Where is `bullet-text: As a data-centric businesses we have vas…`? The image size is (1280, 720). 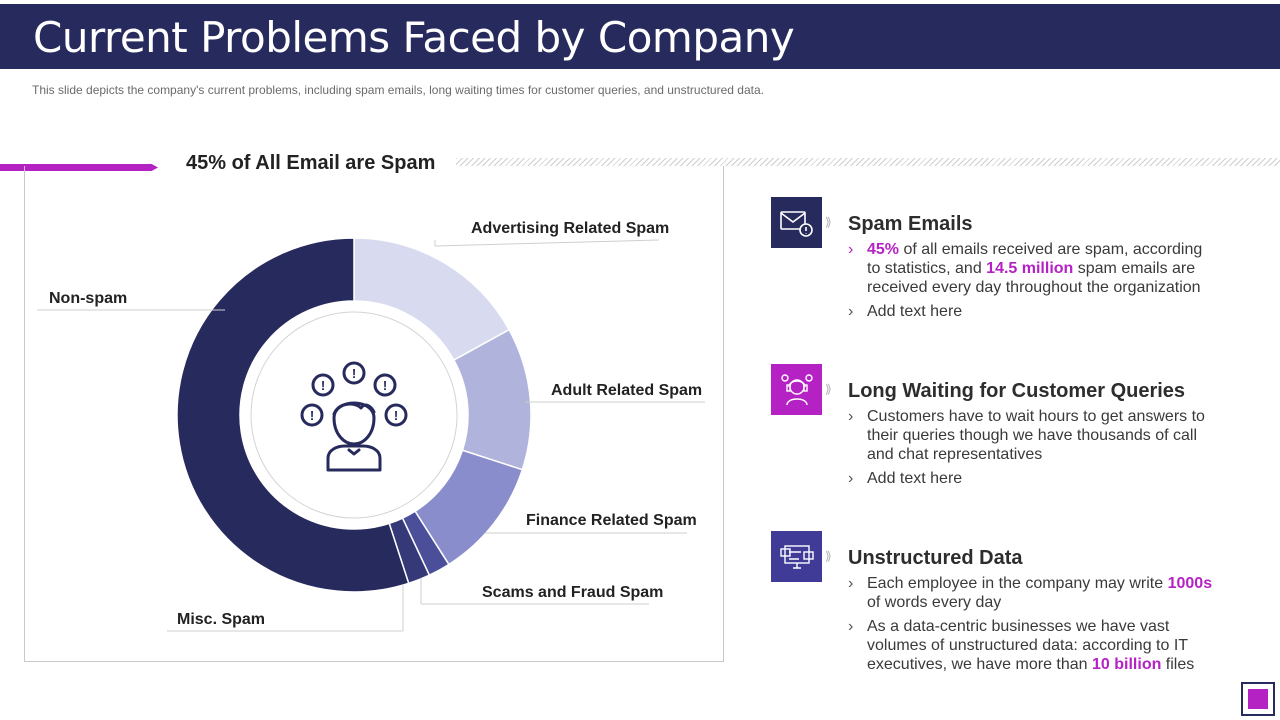
bullet-text: As a data-centric businesses we have vas… is located at coordinates (1027, 645).